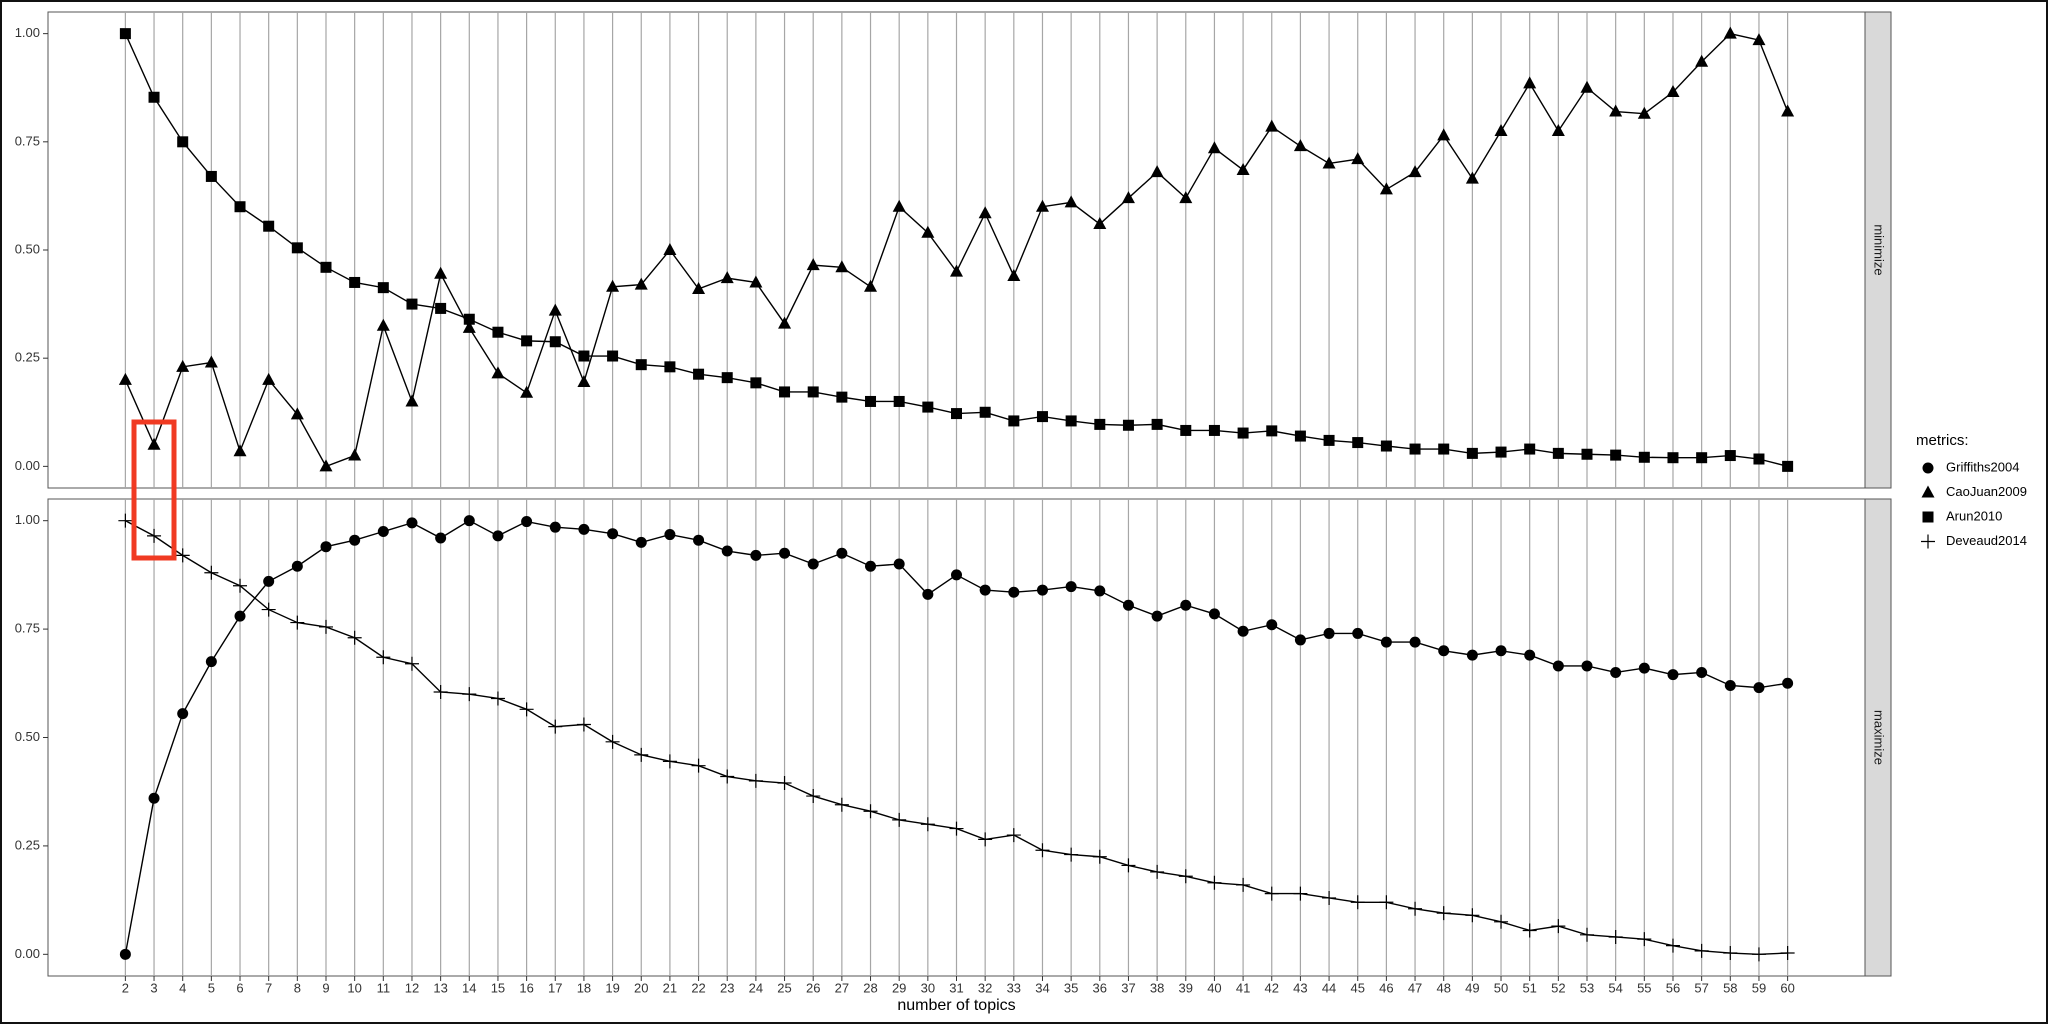 Image resolution: width=2048 pixels, height=1024 pixels. I want to click on x-tick-label: 54, so click(1615, 987).